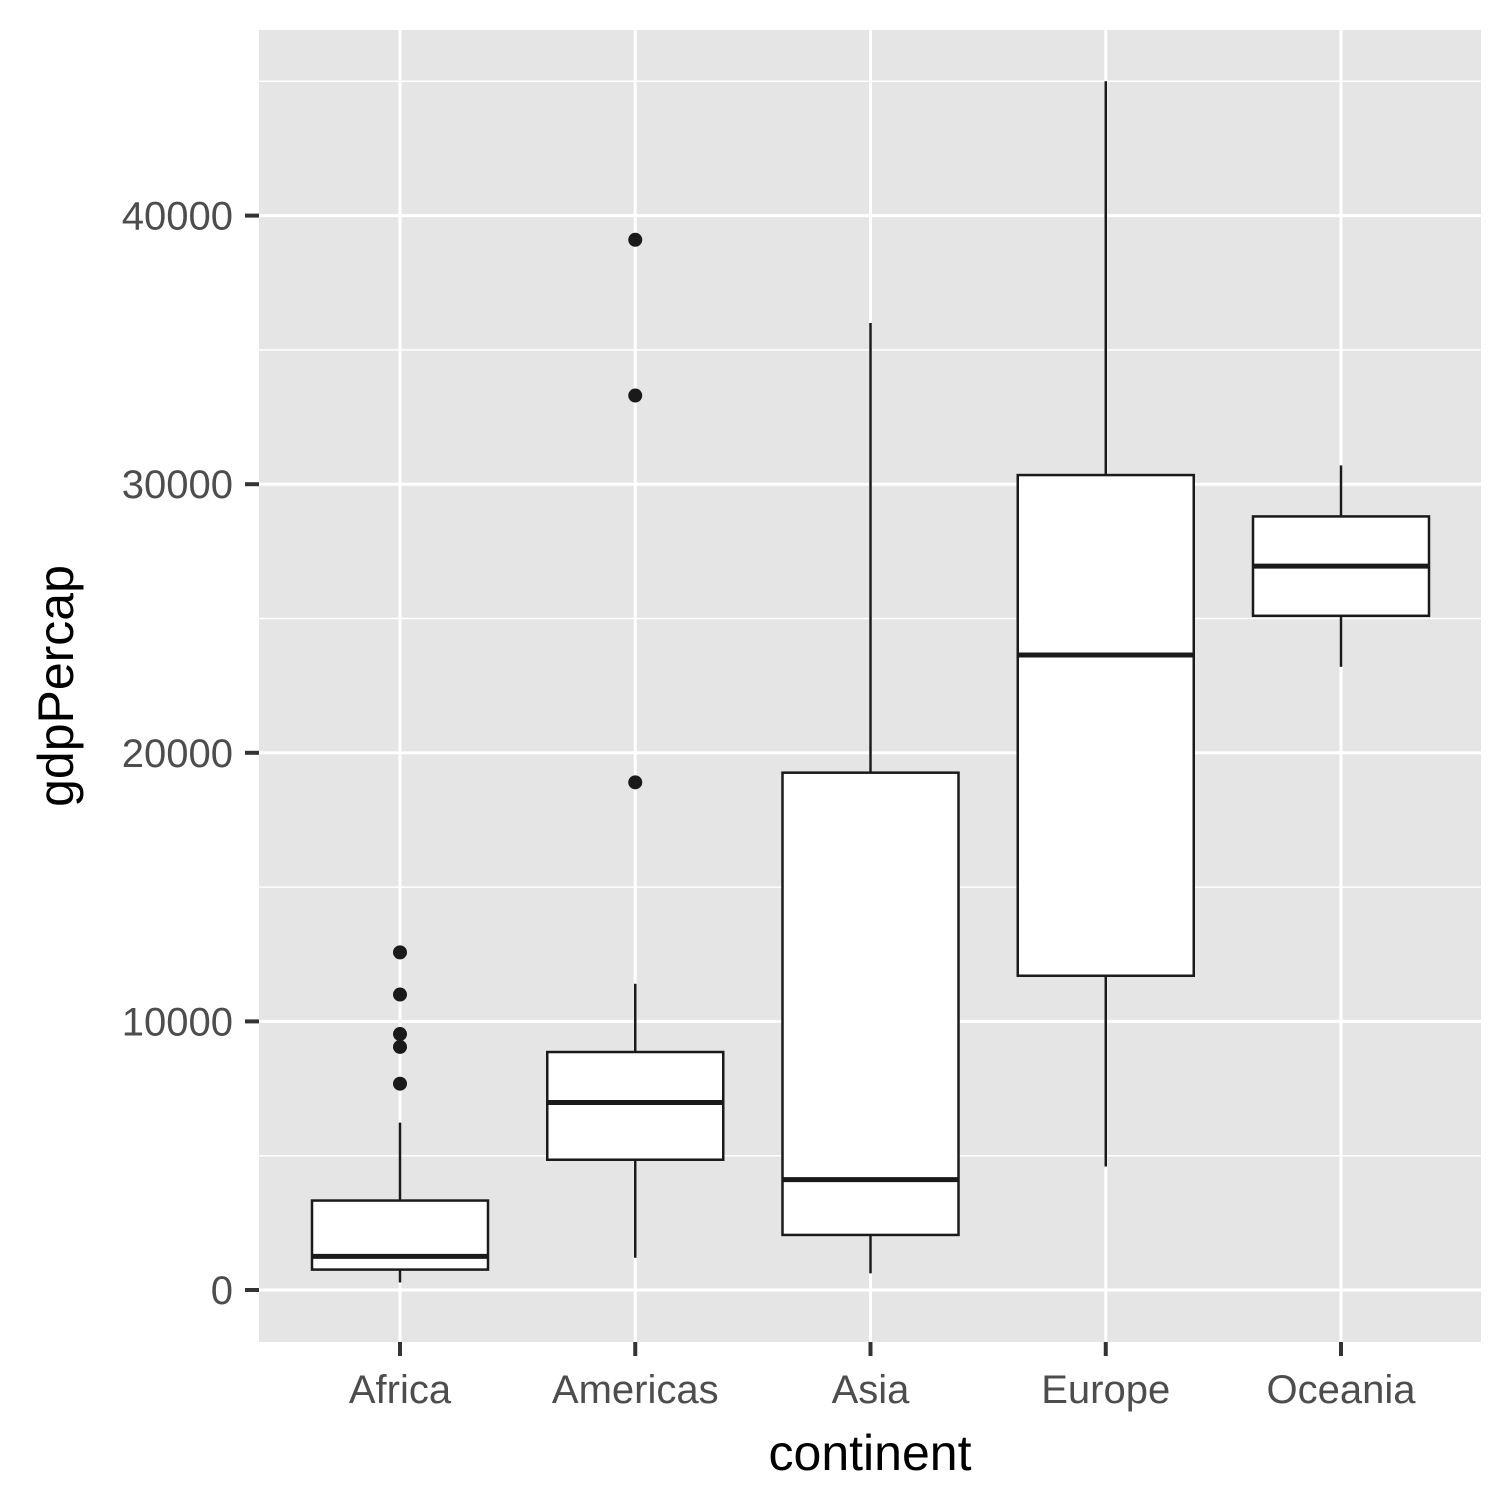 The width and height of the screenshot is (1512, 1512). I want to click on y-tick-label: 0, so click(222, 1291).